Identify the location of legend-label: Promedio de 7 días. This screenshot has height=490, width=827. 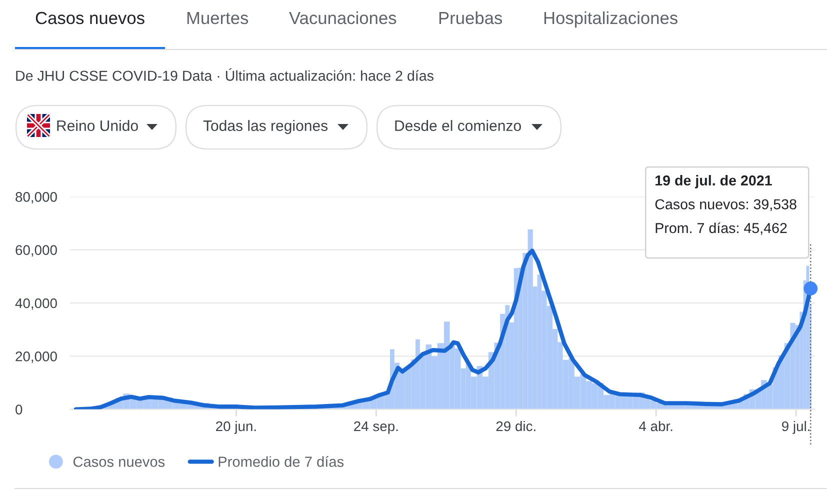
(281, 461).